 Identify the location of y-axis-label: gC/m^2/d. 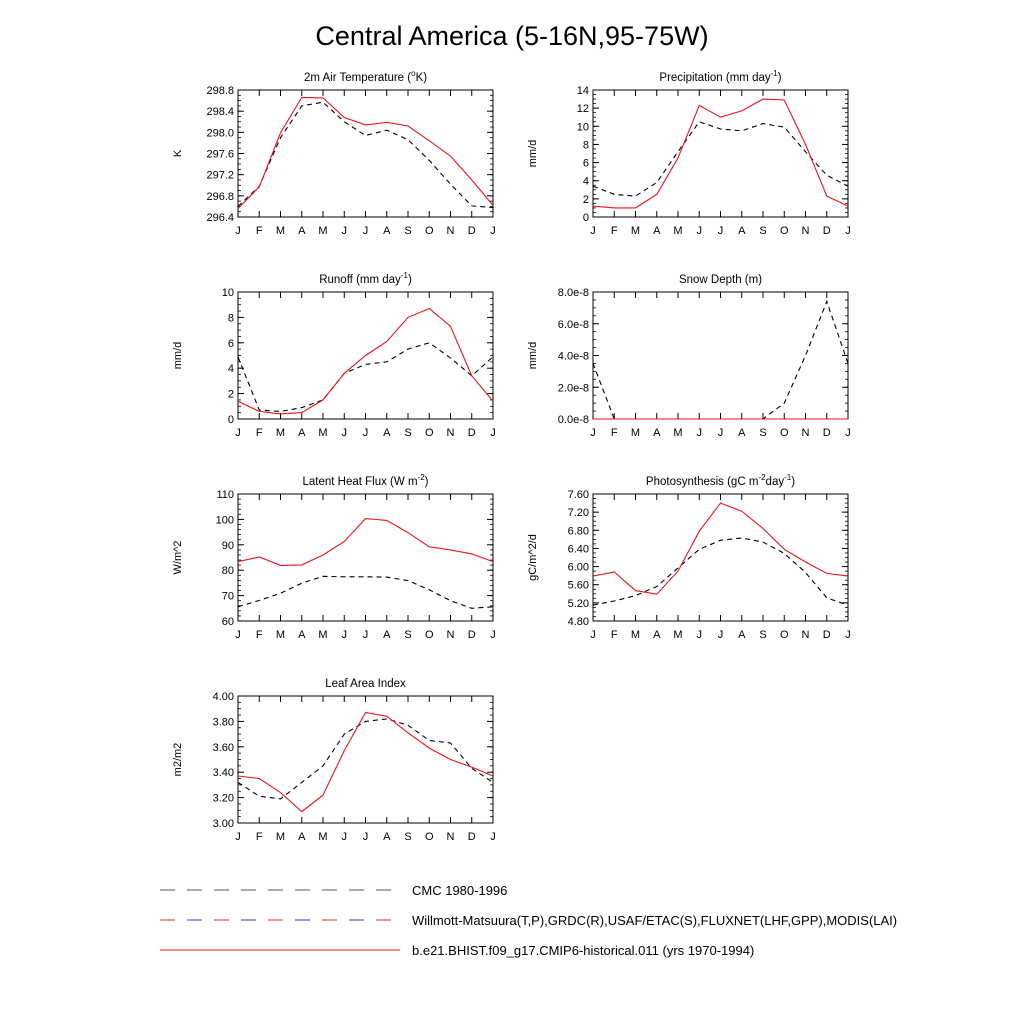
(533, 557).